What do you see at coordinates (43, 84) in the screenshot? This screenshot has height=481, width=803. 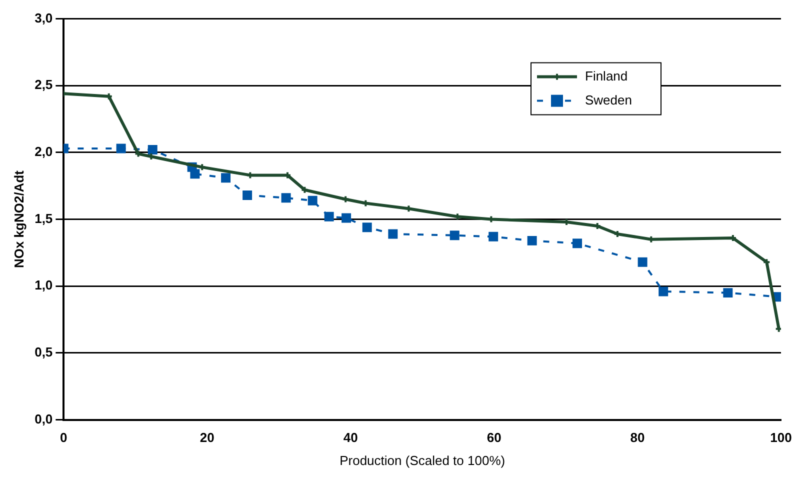 I see `y-tick-label: 2,5` at bounding box center [43, 84].